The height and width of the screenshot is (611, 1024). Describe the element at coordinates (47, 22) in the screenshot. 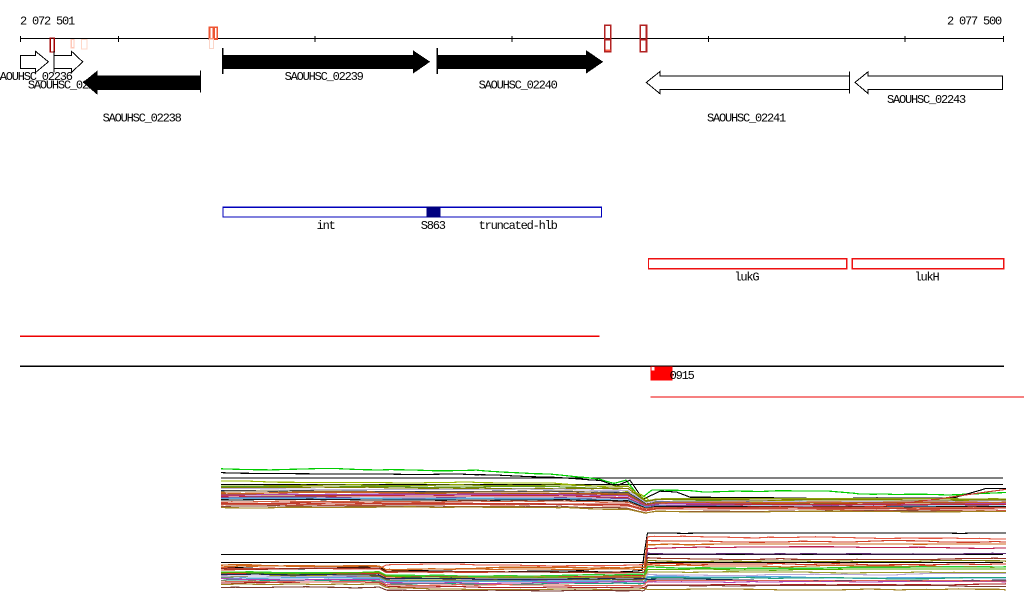

I see `svg-text: 2 072 501` at that location.